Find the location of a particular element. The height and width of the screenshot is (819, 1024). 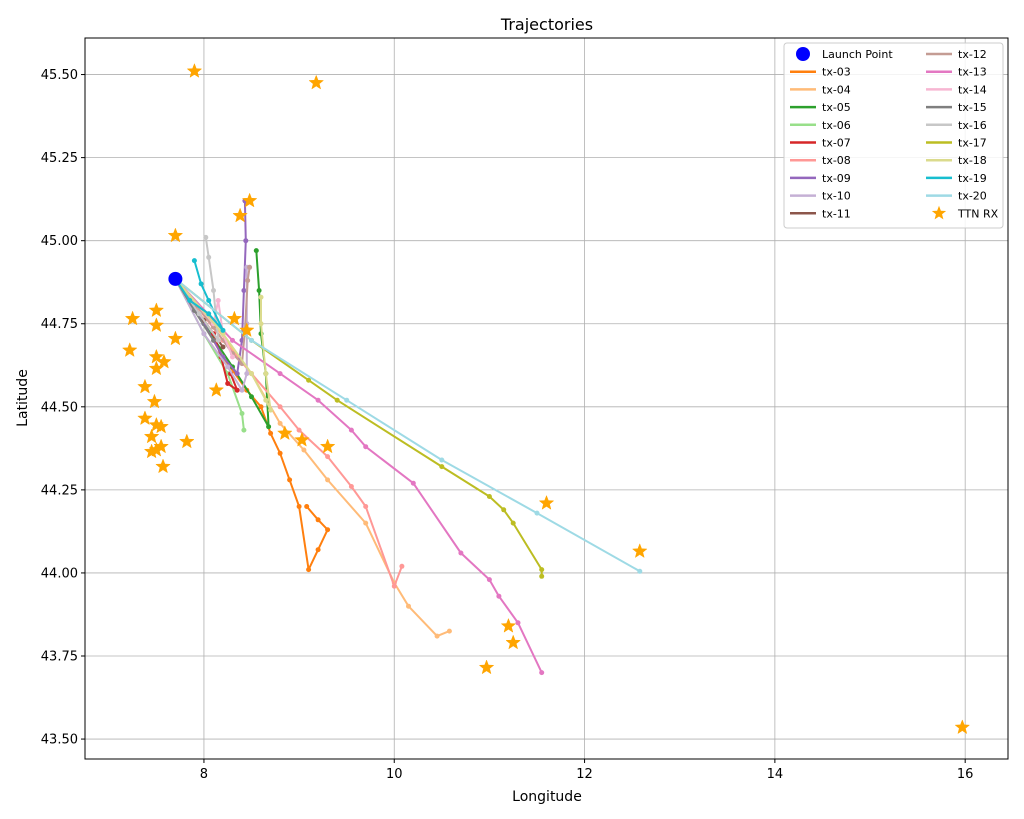

y-tick-label: 43.50 is located at coordinates (59, 740).